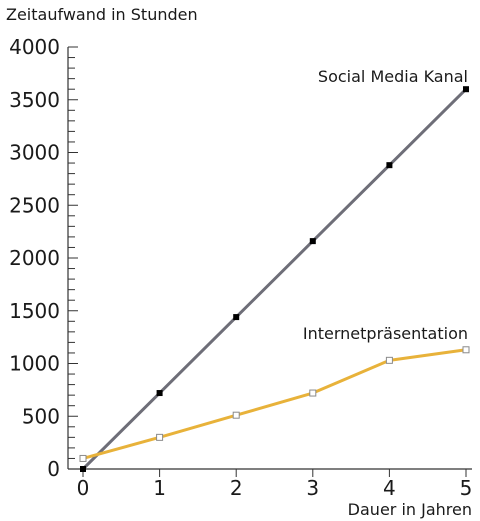  I want to click on y-tick-label: 4000, so click(34, 47).